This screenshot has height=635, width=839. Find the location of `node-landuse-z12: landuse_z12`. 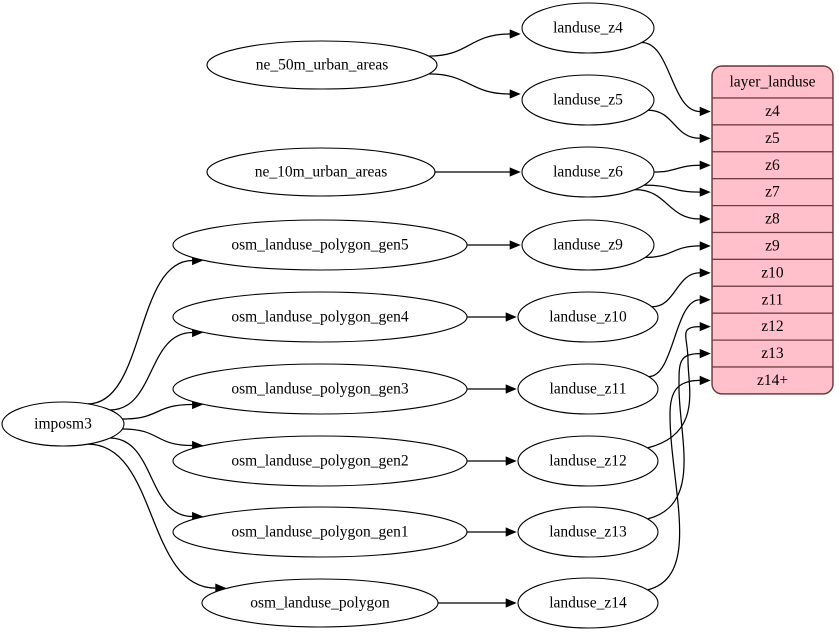

node-landuse-z12: landuse_z12 is located at coordinates (588, 461).